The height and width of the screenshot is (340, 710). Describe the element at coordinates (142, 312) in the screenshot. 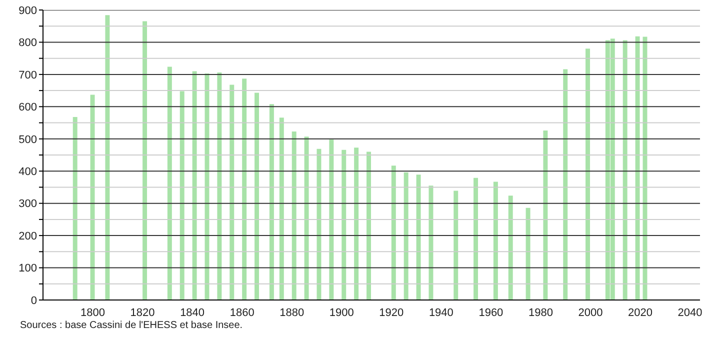

I see `x-tick-label: 1820` at that location.